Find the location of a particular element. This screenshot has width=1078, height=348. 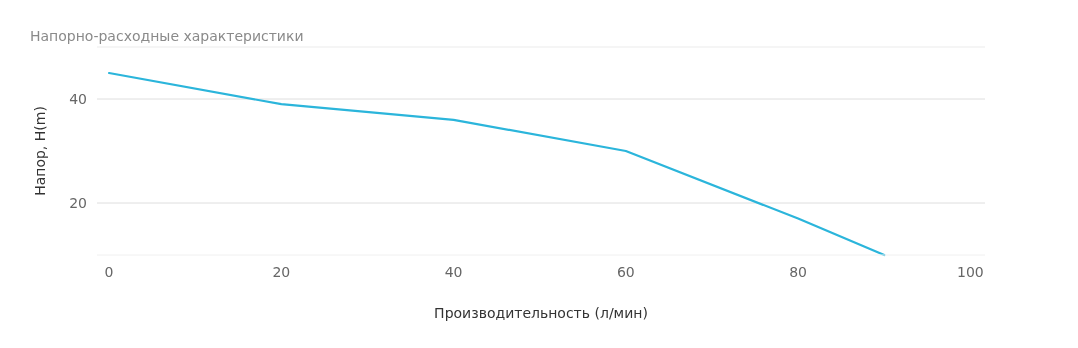

chart-title: Напорно-расходные характеристики is located at coordinates (167, 36).